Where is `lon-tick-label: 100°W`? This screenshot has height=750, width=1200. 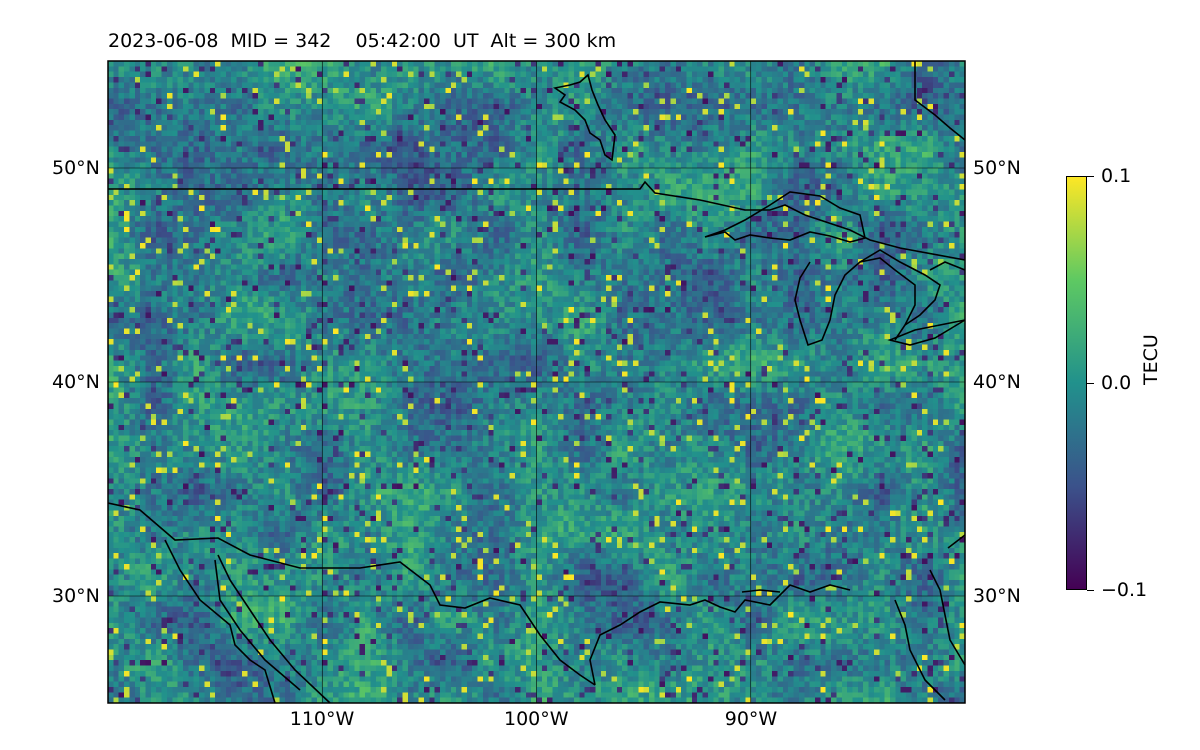 lon-tick-label: 100°W is located at coordinates (536, 719).